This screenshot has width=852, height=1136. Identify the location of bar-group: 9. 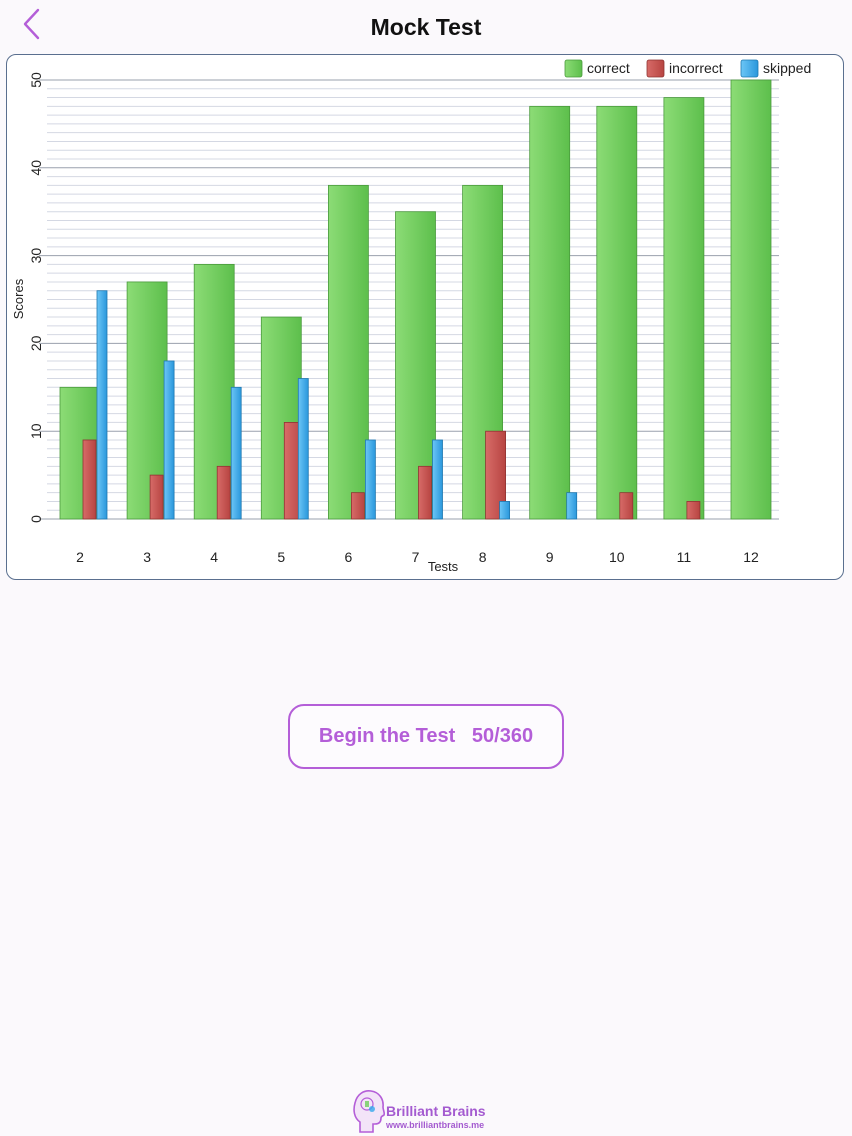
(553, 335).